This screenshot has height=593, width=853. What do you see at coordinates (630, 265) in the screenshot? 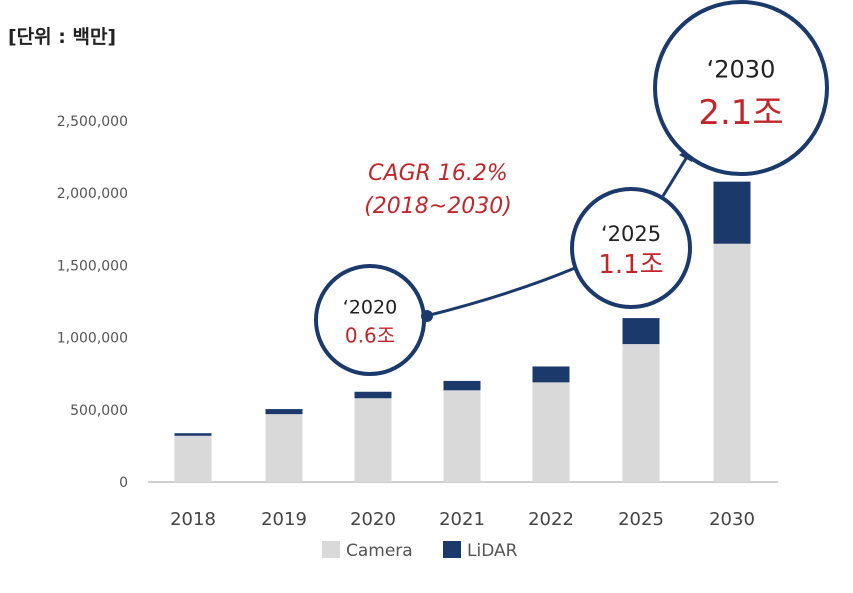
I see `callout-value-2025: 1.1조` at bounding box center [630, 265].